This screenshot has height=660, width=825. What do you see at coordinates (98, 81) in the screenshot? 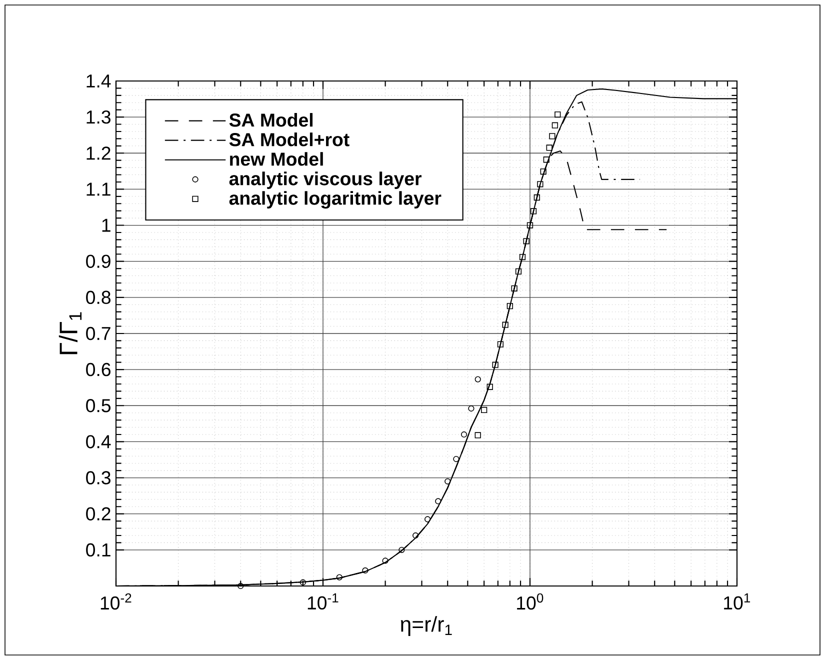
I see `y-tick-label: 1.4` at bounding box center [98, 81].